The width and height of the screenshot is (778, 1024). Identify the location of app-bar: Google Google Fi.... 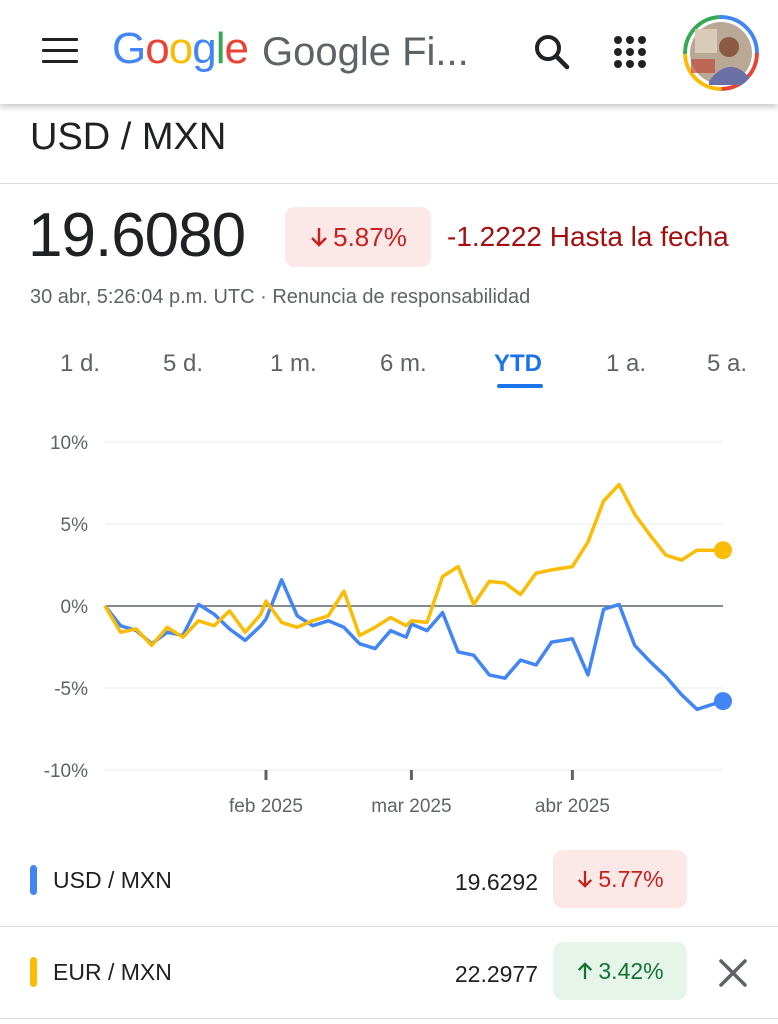
(389, 52).